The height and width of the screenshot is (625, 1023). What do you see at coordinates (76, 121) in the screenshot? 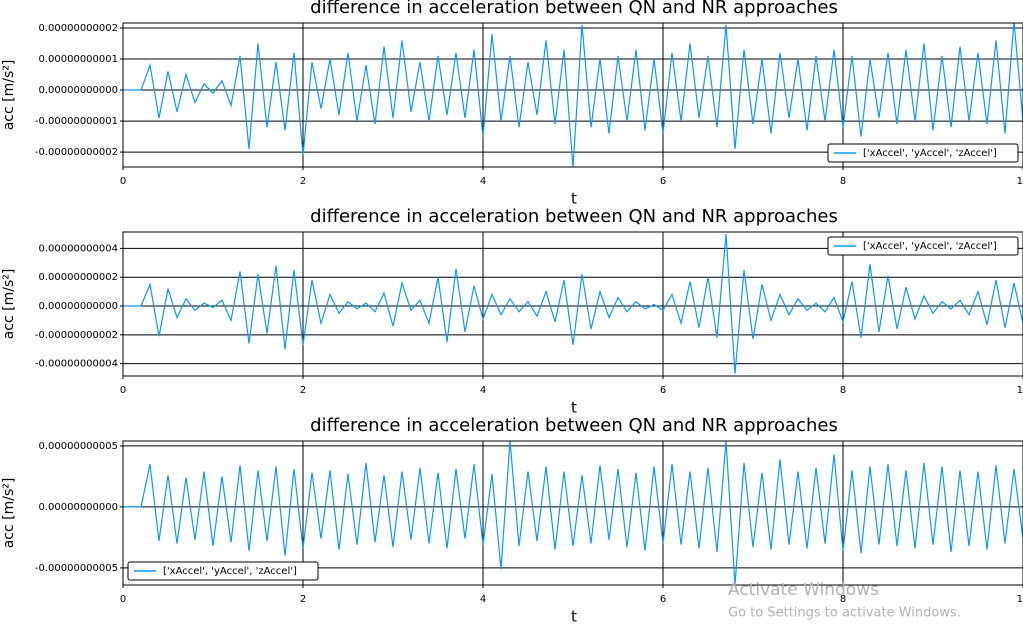
I see `y-tick-label: -0.00000000001` at bounding box center [76, 121].